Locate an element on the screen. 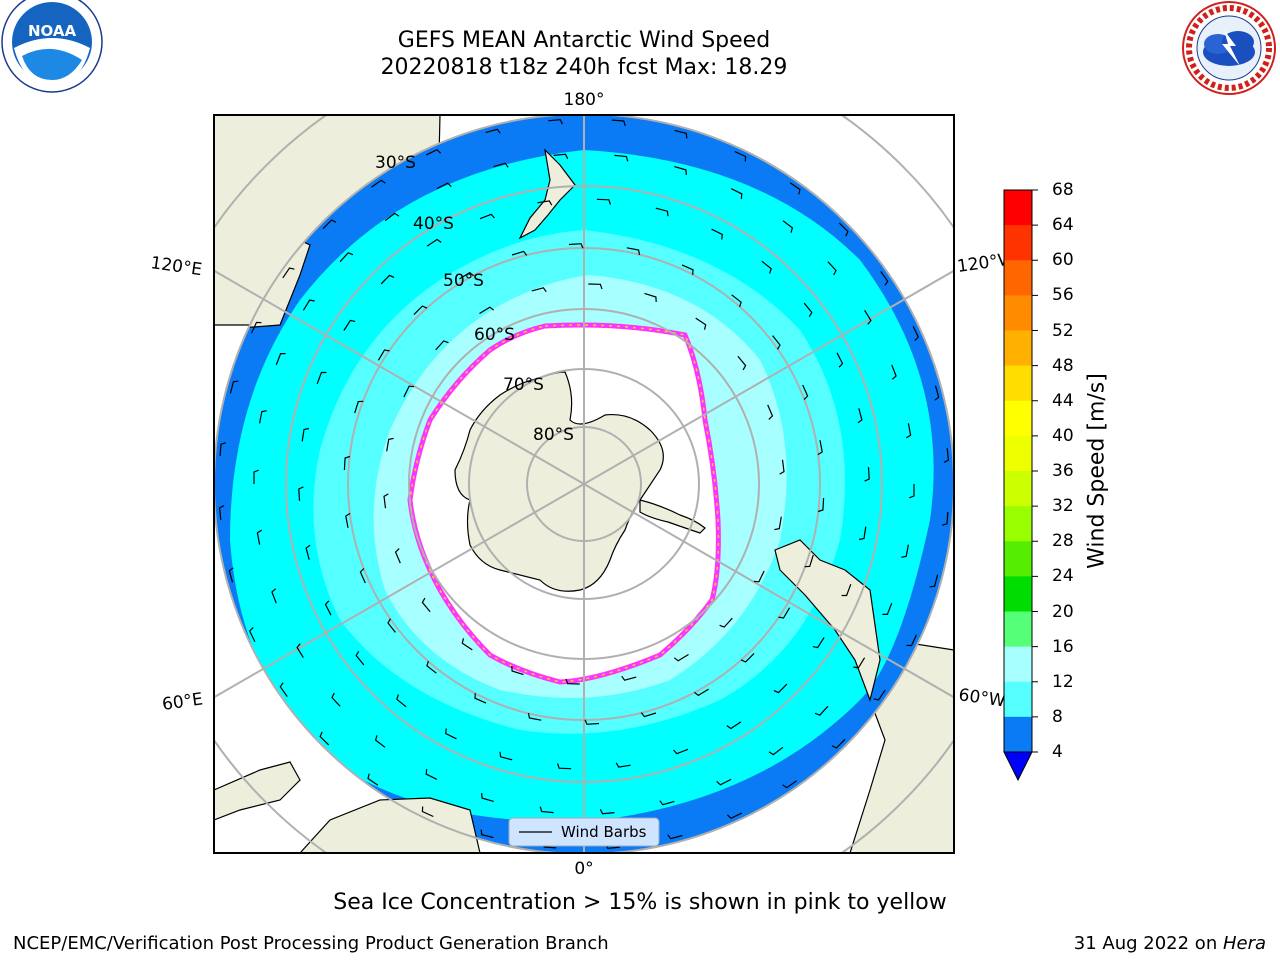  colorbar-tick-label: 36 is located at coordinates (1063, 471).